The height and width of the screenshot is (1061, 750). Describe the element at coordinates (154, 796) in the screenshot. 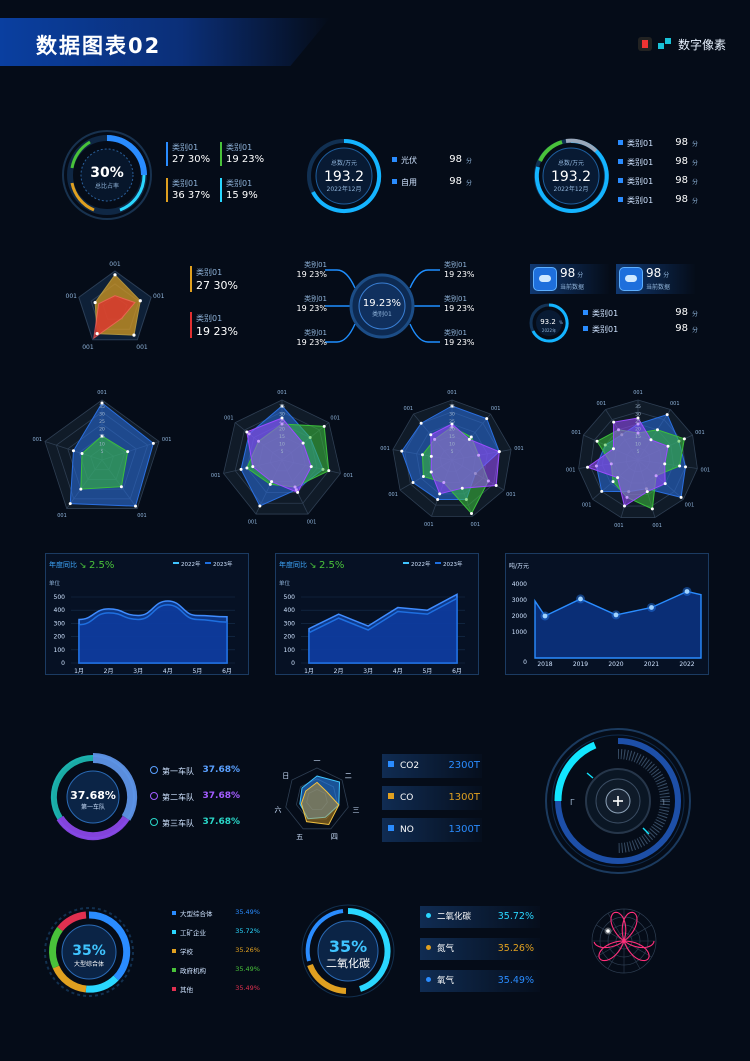

I see `dot-bullet-icon` at that location.